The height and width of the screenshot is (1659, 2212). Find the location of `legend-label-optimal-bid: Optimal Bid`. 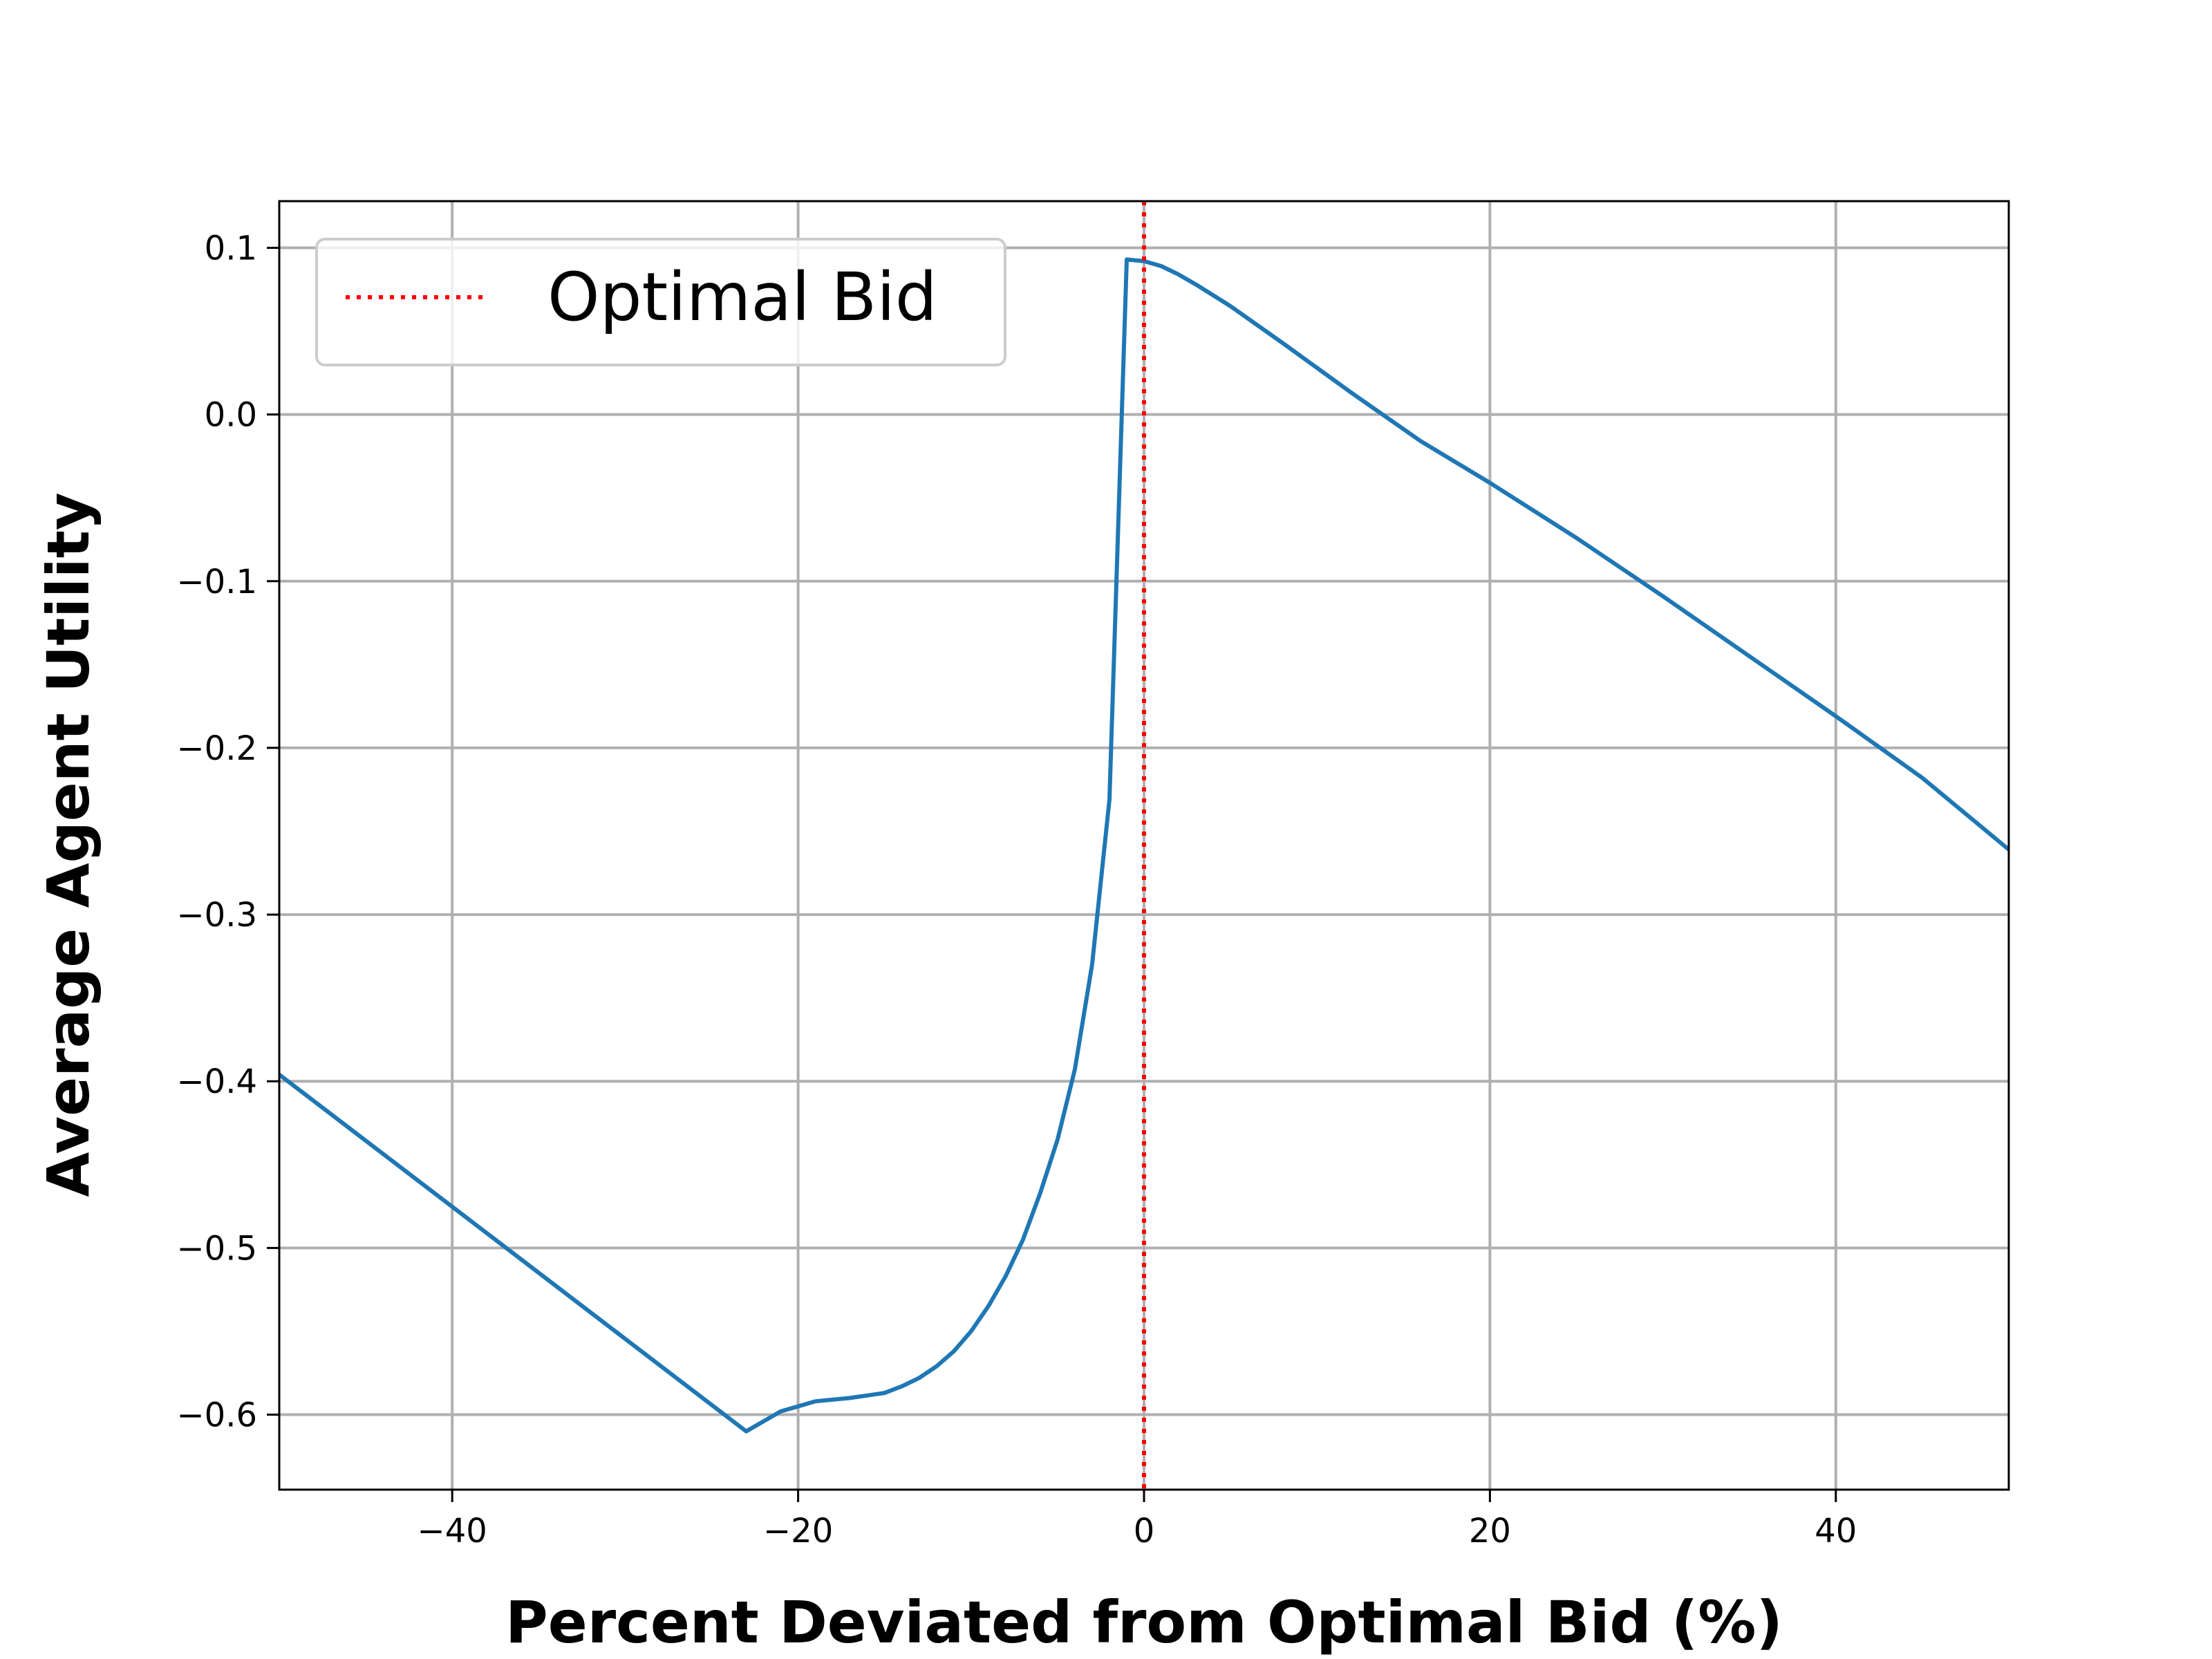

legend-label-optimal-bid: Optimal Bid is located at coordinates (742, 297).